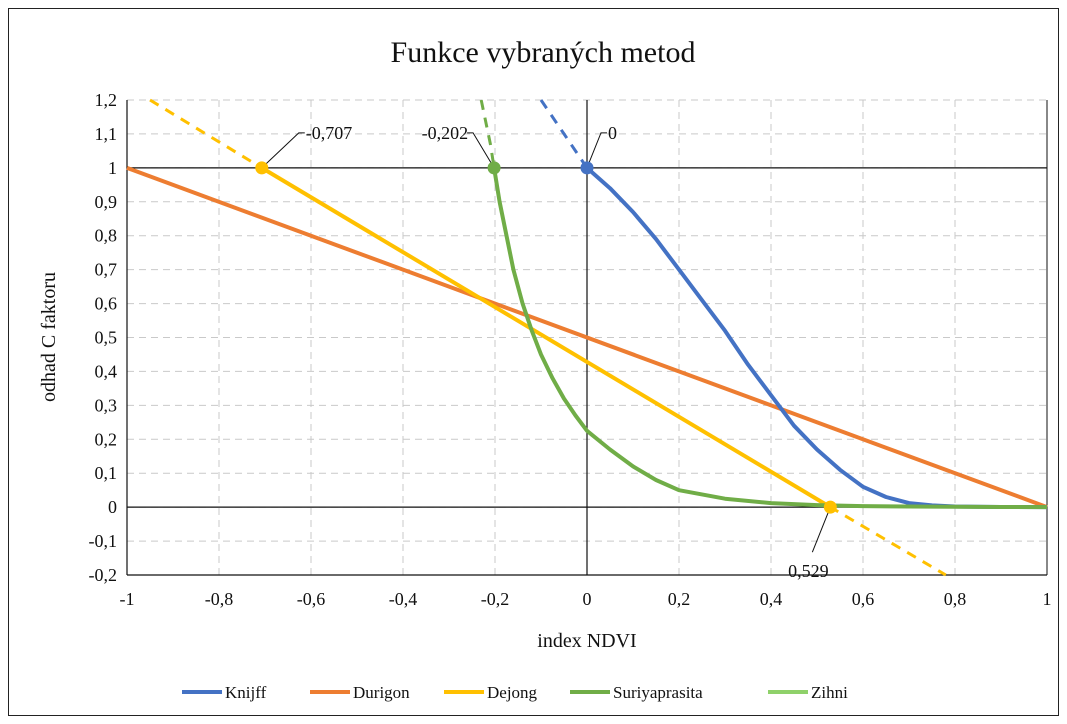 Image resolution: width=1067 pixels, height=724 pixels. What do you see at coordinates (49, 337) in the screenshot?
I see `y-axis-title: odhad C faktoru` at bounding box center [49, 337].